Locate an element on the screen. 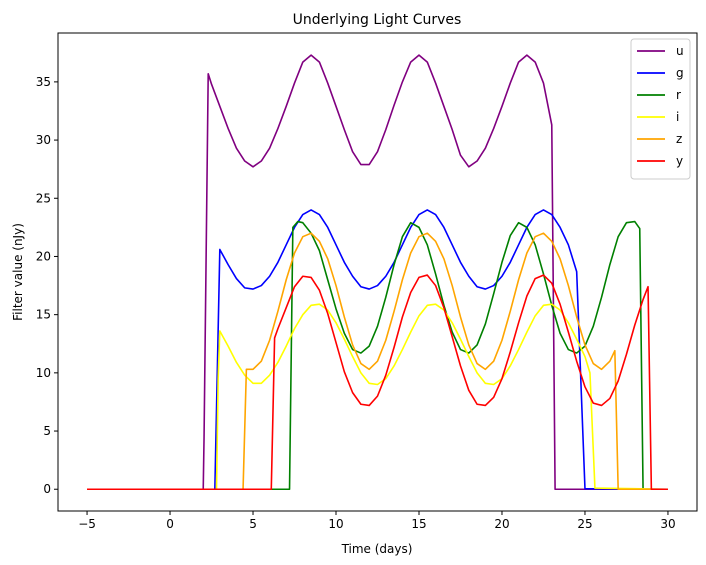 This screenshot has height=565, width=706. x-tick-label: 15 is located at coordinates (418, 524).